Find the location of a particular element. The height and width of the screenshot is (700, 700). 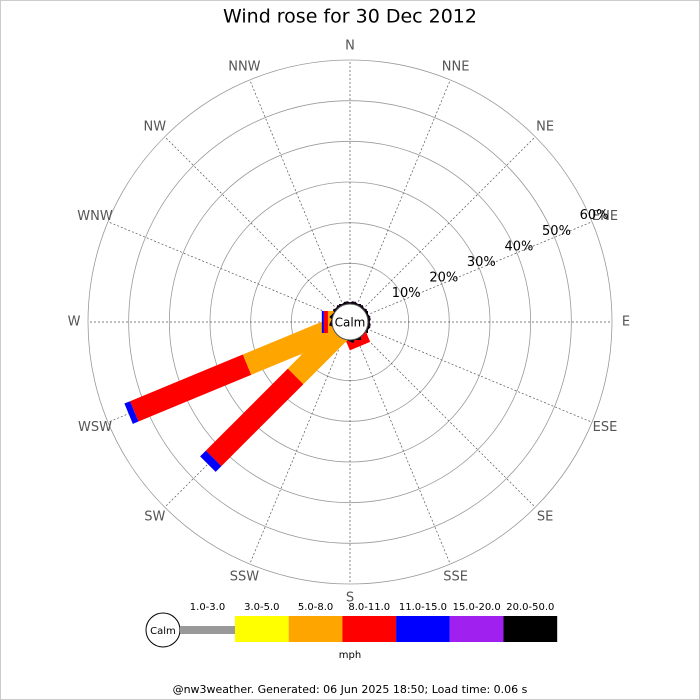

direction-label: SW is located at coordinates (154, 517).